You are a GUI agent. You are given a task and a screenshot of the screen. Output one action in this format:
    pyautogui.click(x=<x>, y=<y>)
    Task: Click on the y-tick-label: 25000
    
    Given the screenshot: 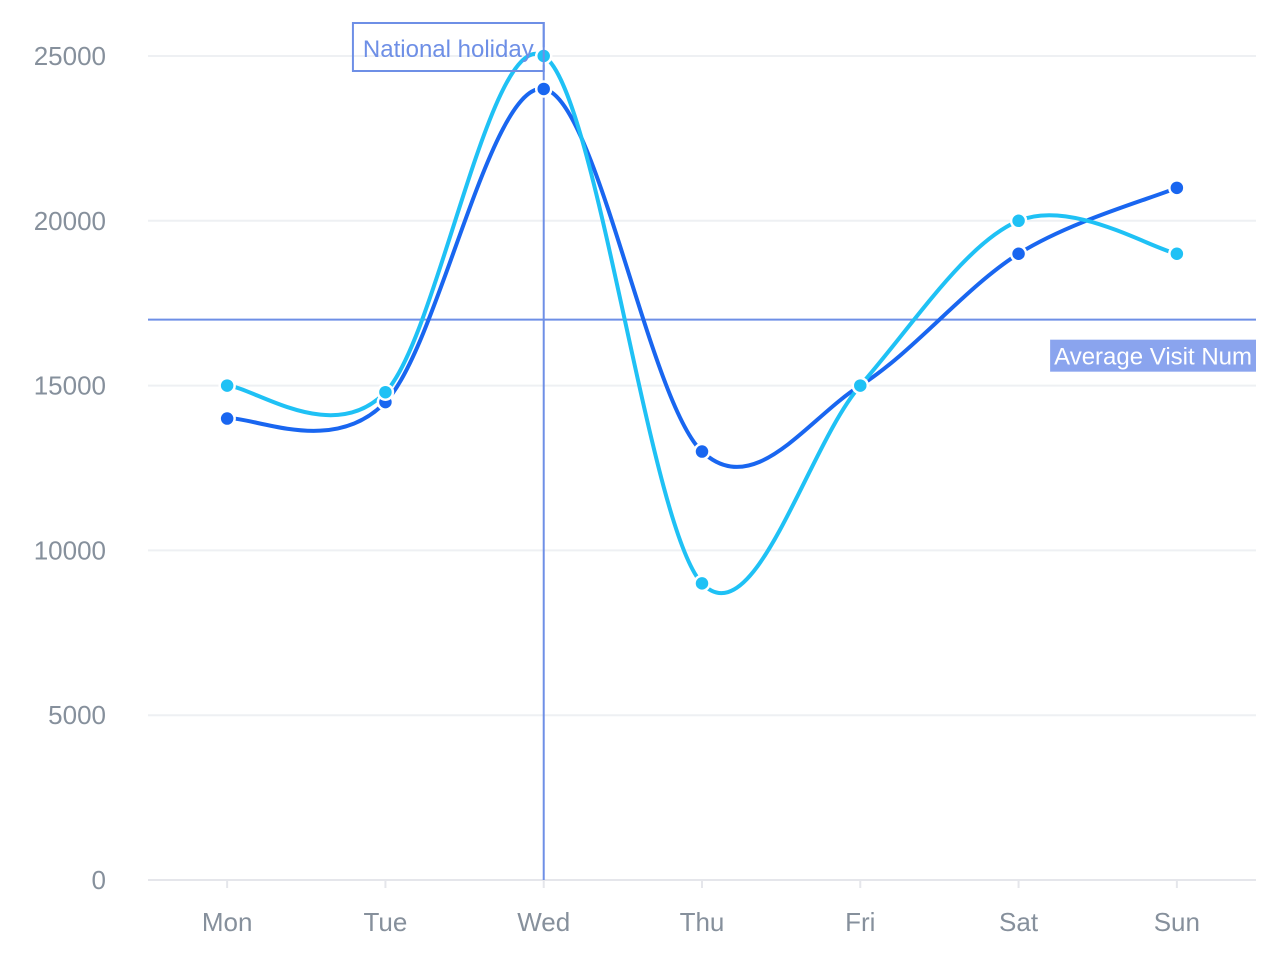 What is the action you would take?
    pyautogui.click(x=70, y=56)
    